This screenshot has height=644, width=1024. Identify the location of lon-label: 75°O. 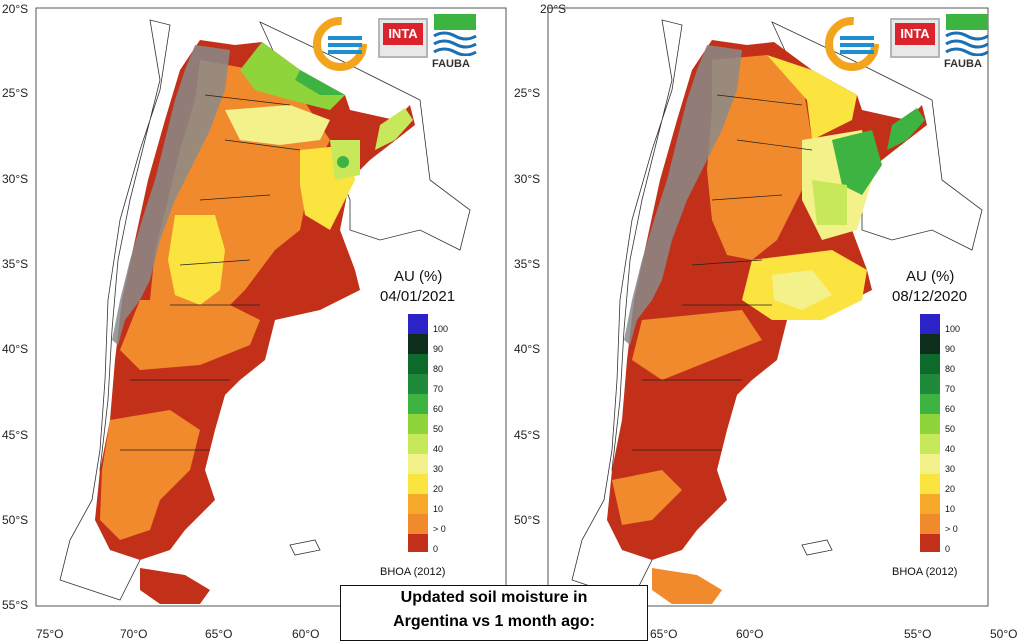
(50, 634).